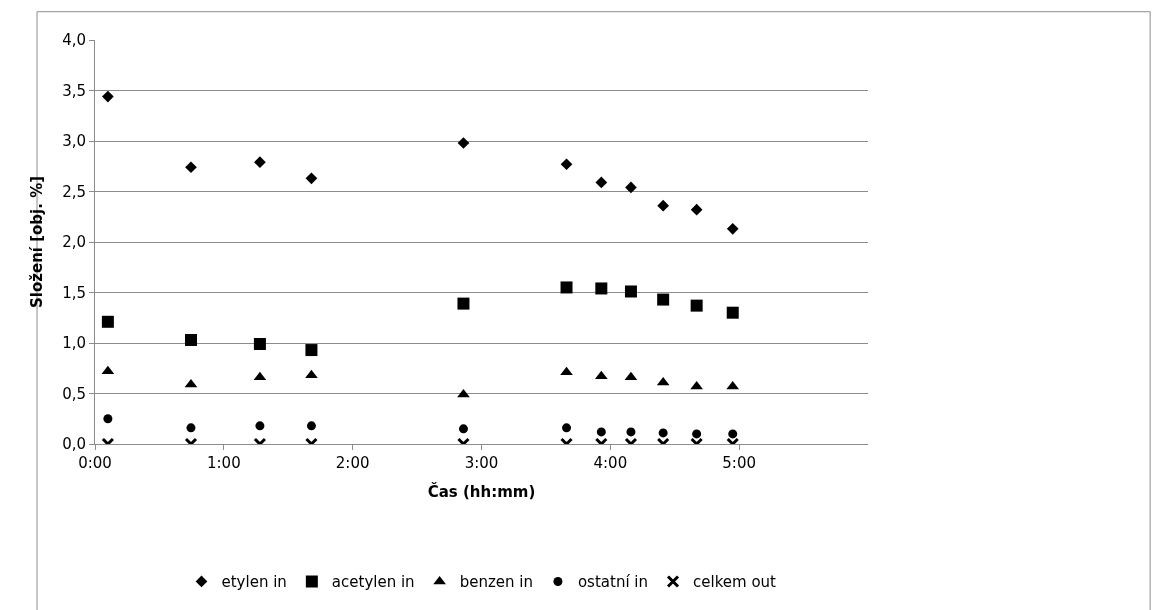 The image size is (1168, 610). What do you see at coordinates (74, 40) in the screenshot?
I see `y-tick-label: 4,0` at bounding box center [74, 40].